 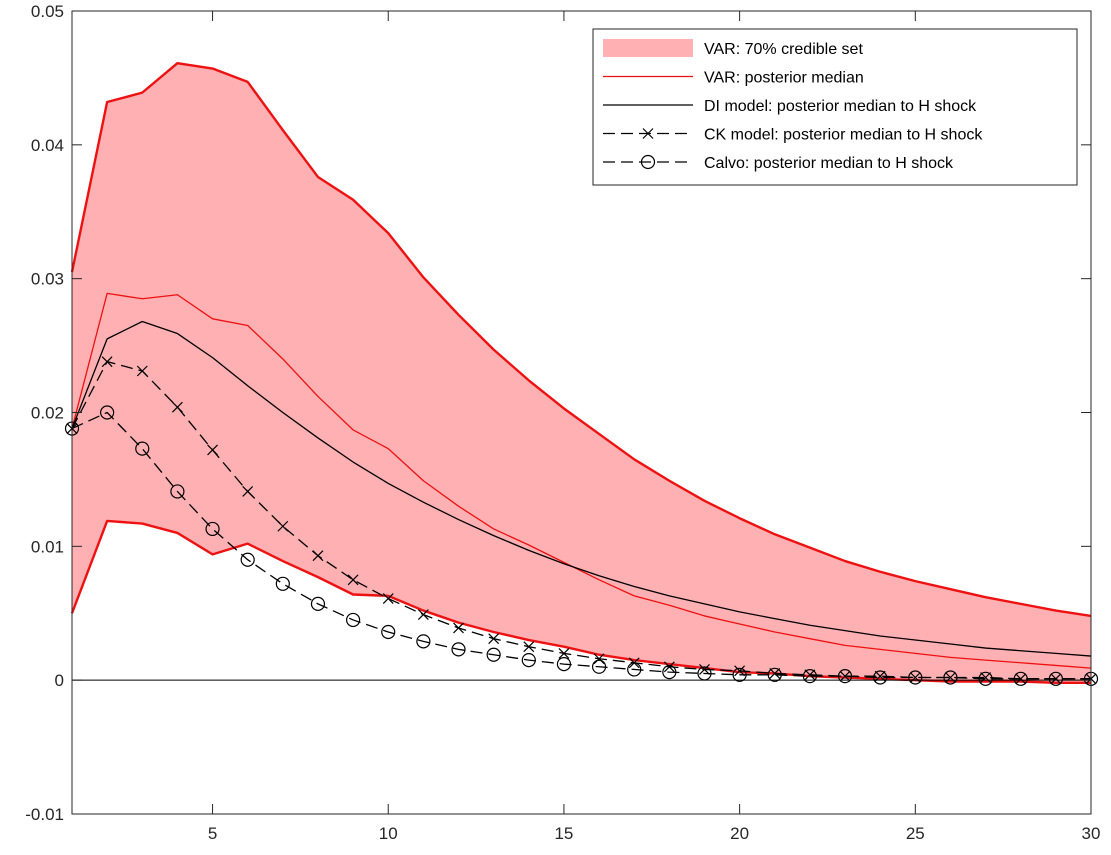 I want to click on legend-swatch-band, so click(x=648, y=48).